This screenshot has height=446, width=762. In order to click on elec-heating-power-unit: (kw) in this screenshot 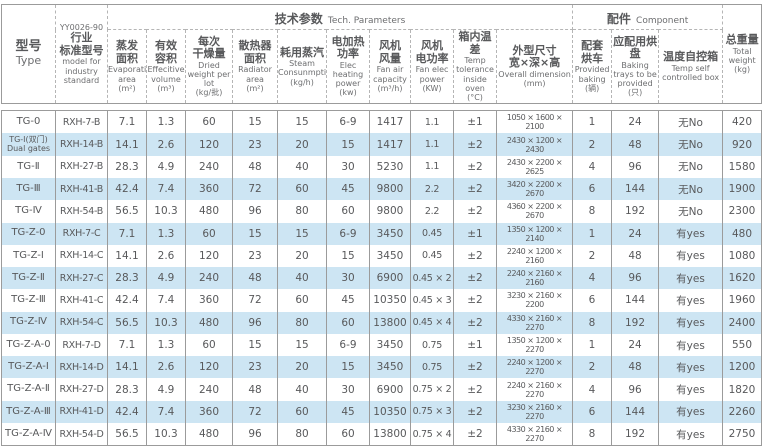, I will do `click(348, 93)`.